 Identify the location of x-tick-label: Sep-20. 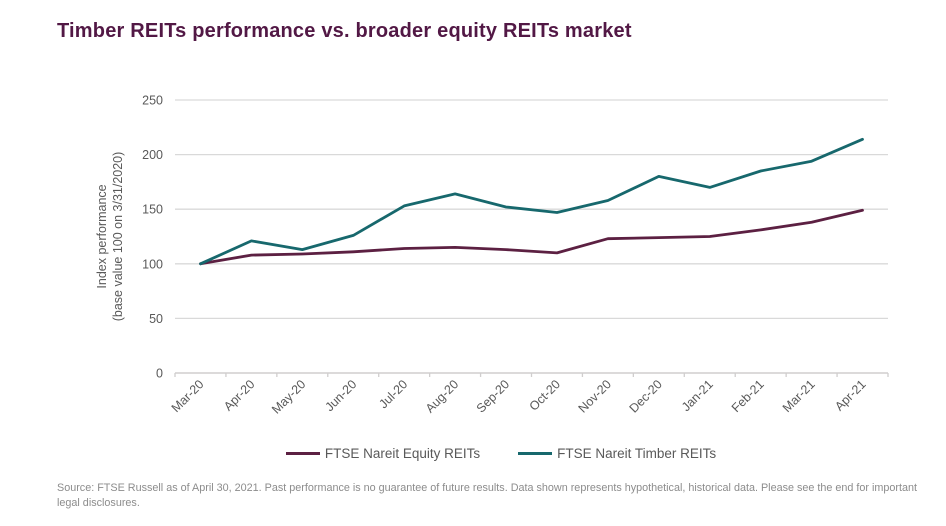
(493, 396).